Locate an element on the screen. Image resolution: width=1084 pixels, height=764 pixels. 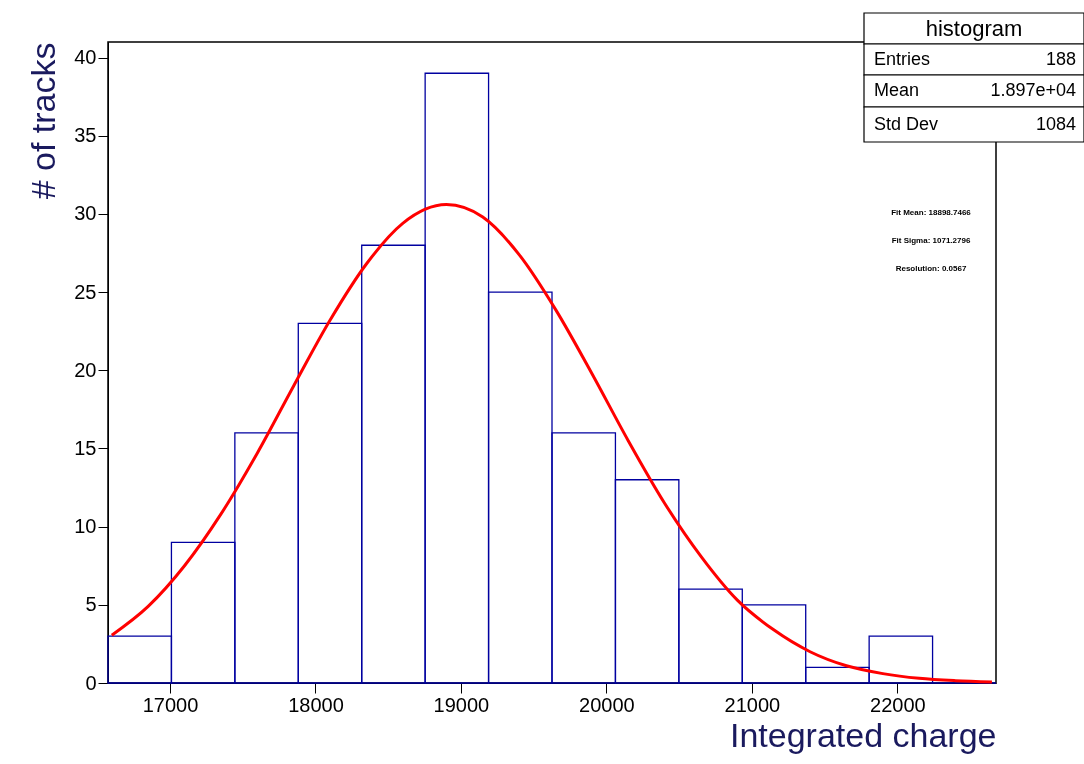
y-tick-label: 20 is located at coordinates (85, 369).